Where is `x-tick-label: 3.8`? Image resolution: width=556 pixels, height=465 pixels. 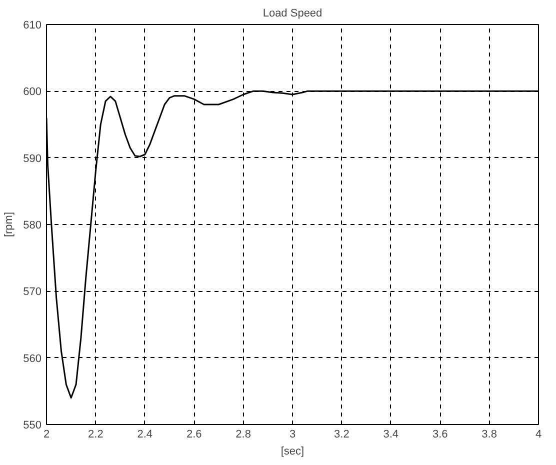
x-tick-label: 3.8 is located at coordinates (489, 434).